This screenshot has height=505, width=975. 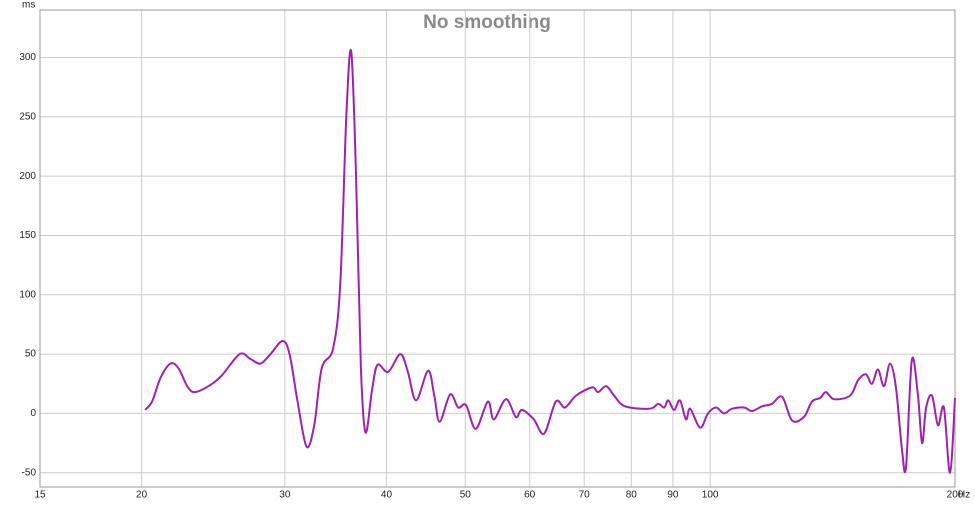 I want to click on x-tick-label: 60, so click(x=530, y=495).